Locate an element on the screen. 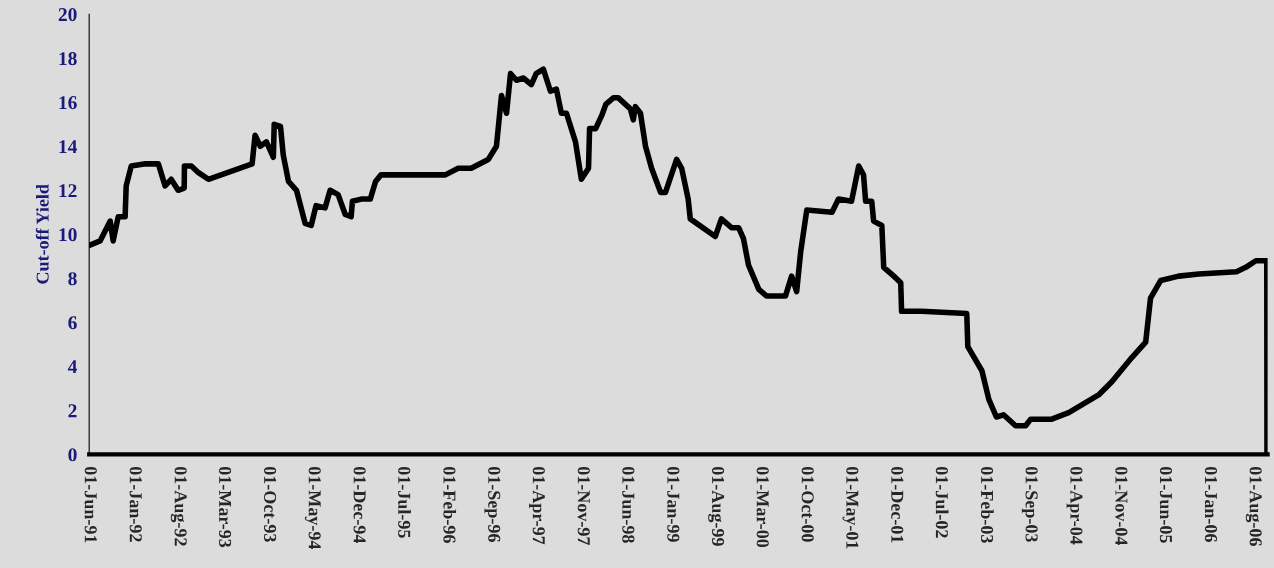 This screenshot has width=1274, height=568. y-tick-label: 20 is located at coordinates (67, 15).